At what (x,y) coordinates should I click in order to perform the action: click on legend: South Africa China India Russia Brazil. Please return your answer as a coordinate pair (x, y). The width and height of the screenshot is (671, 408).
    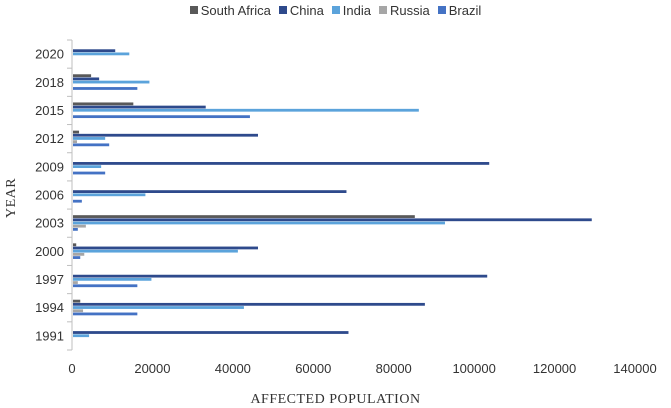
    Looking at the image, I should click on (335, 10).